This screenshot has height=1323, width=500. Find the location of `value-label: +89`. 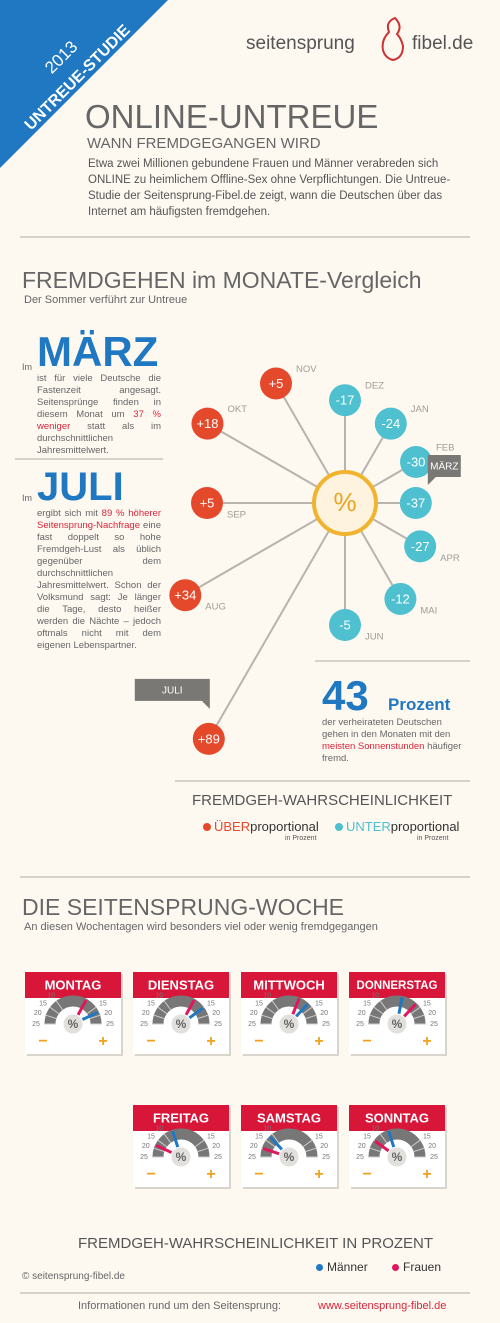

value-label: +89 is located at coordinates (209, 738).